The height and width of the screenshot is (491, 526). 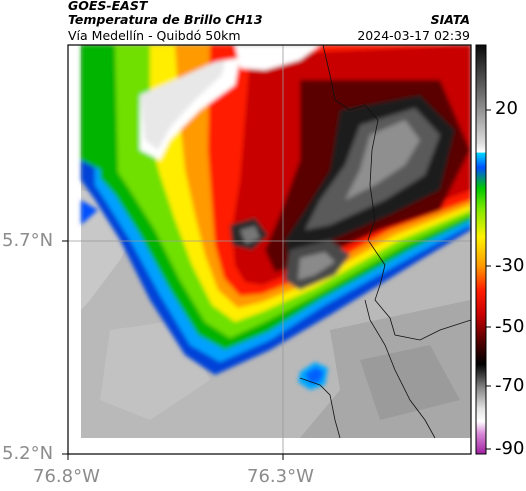 I want to click on longitude-label-76-8: 76.8°W, so click(x=66, y=476).